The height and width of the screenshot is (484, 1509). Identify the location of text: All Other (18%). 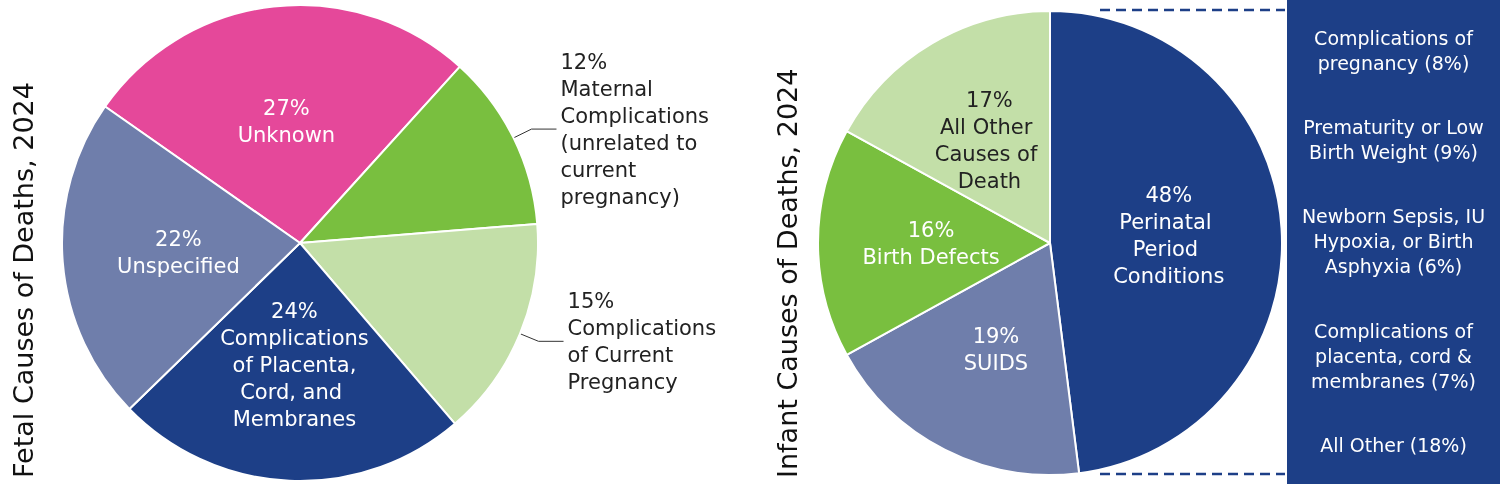
(1393, 446).